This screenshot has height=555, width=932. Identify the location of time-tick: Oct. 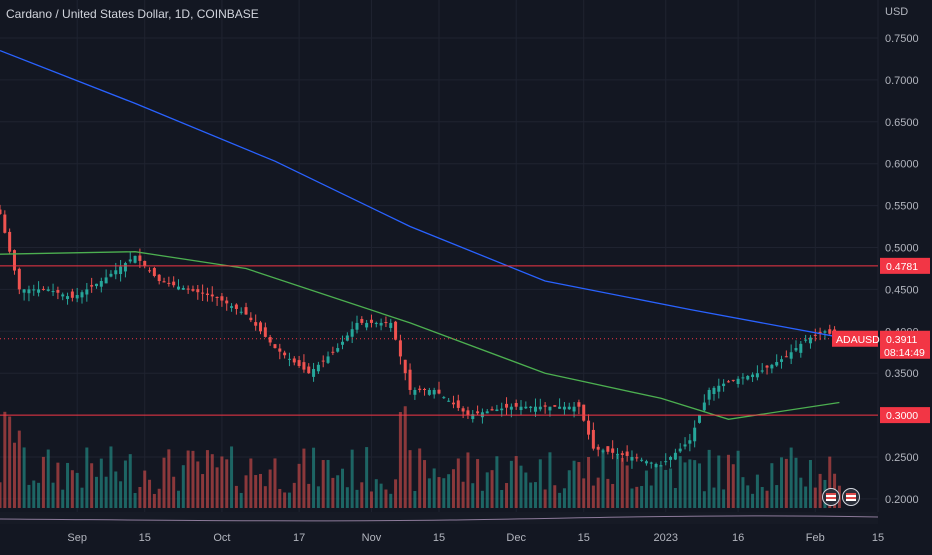
(221, 538).